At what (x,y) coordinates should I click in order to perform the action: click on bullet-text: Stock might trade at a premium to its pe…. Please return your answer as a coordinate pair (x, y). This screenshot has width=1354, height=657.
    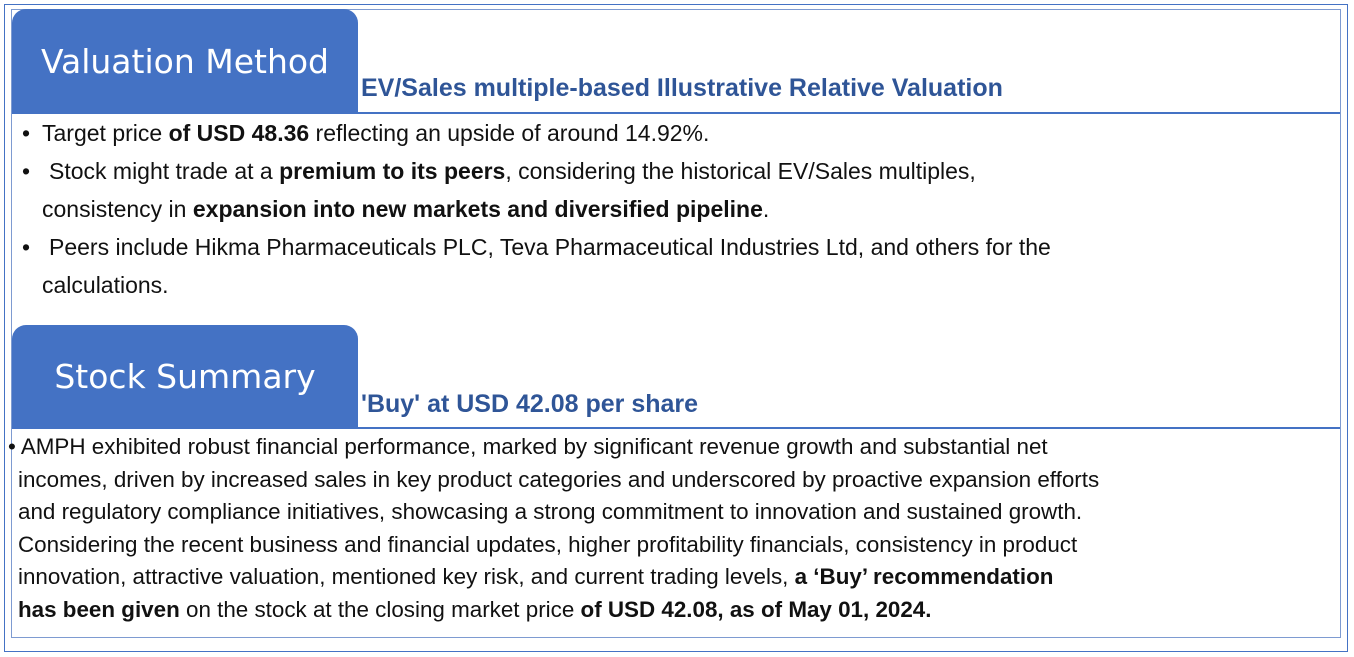
    Looking at the image, I should click on (512, 171).